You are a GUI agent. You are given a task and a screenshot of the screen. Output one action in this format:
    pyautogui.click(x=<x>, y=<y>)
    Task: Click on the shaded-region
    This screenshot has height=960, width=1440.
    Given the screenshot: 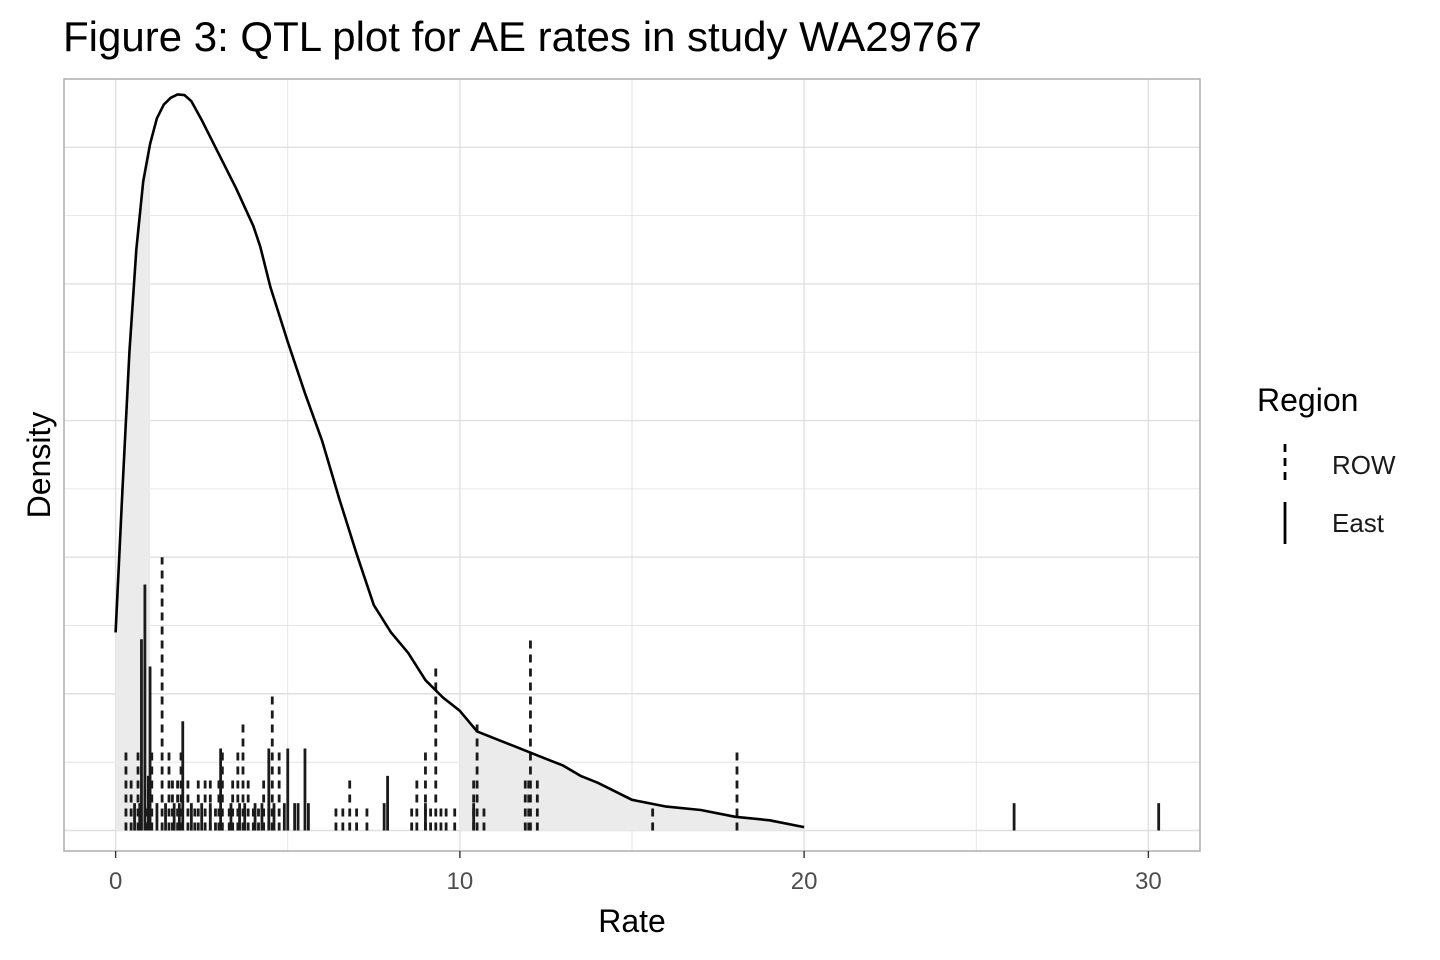 What is the action you would take?
    pyautogui.click(x=632, y=770)
    